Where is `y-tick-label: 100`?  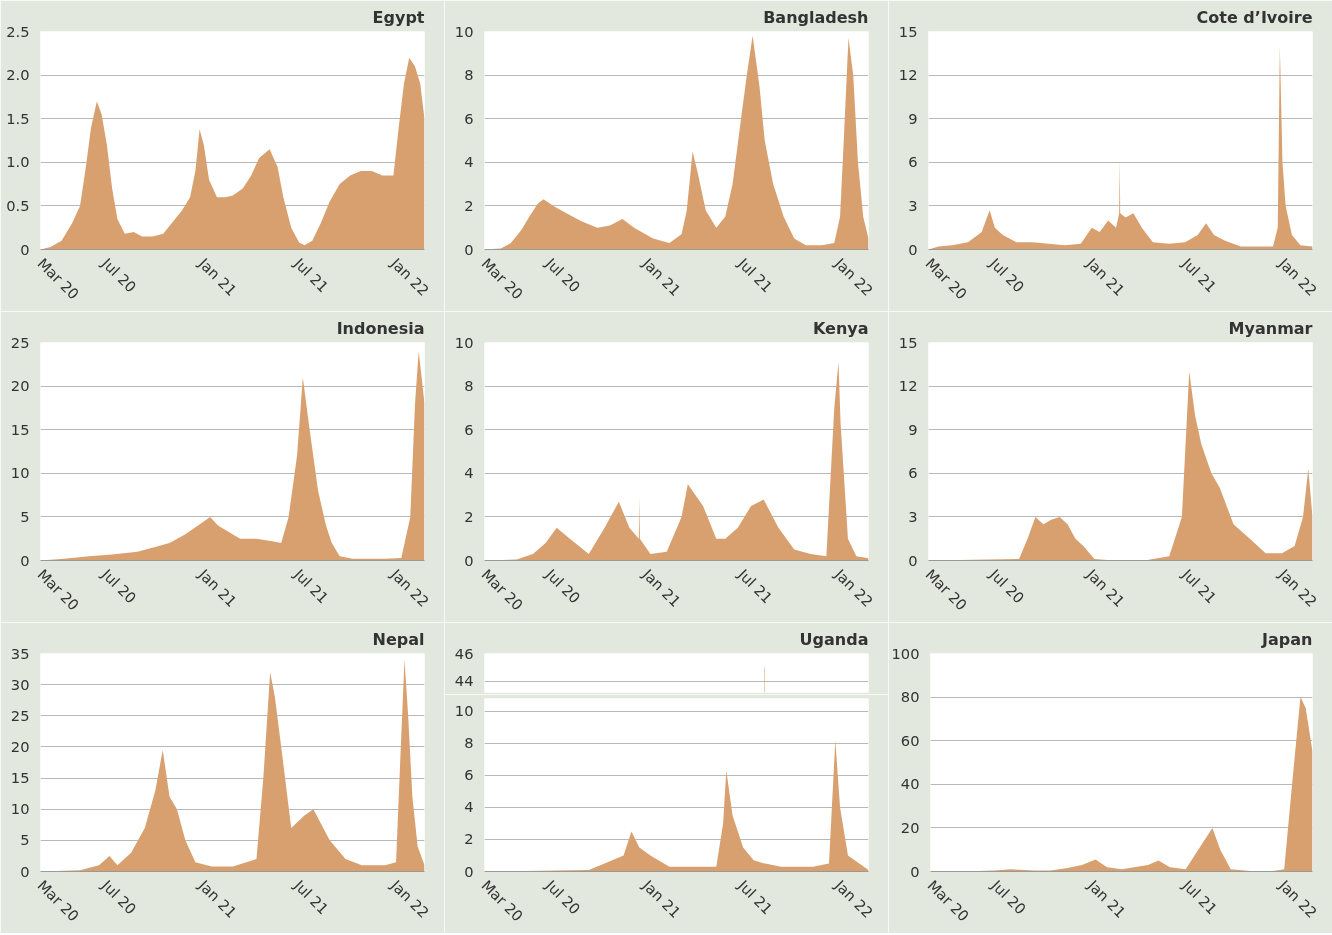 y-tick-label: 100 is located at coordinates (905, 653).